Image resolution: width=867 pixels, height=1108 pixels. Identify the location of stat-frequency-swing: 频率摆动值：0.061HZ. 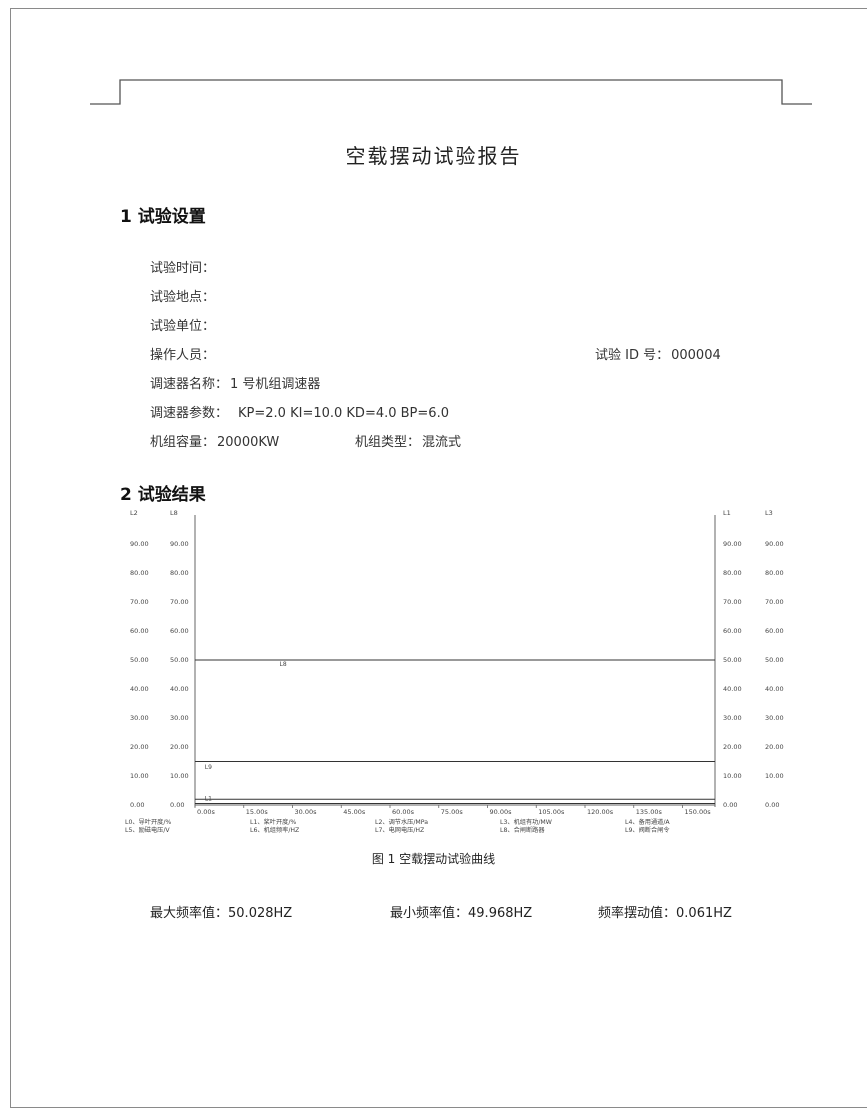
(665, 911).